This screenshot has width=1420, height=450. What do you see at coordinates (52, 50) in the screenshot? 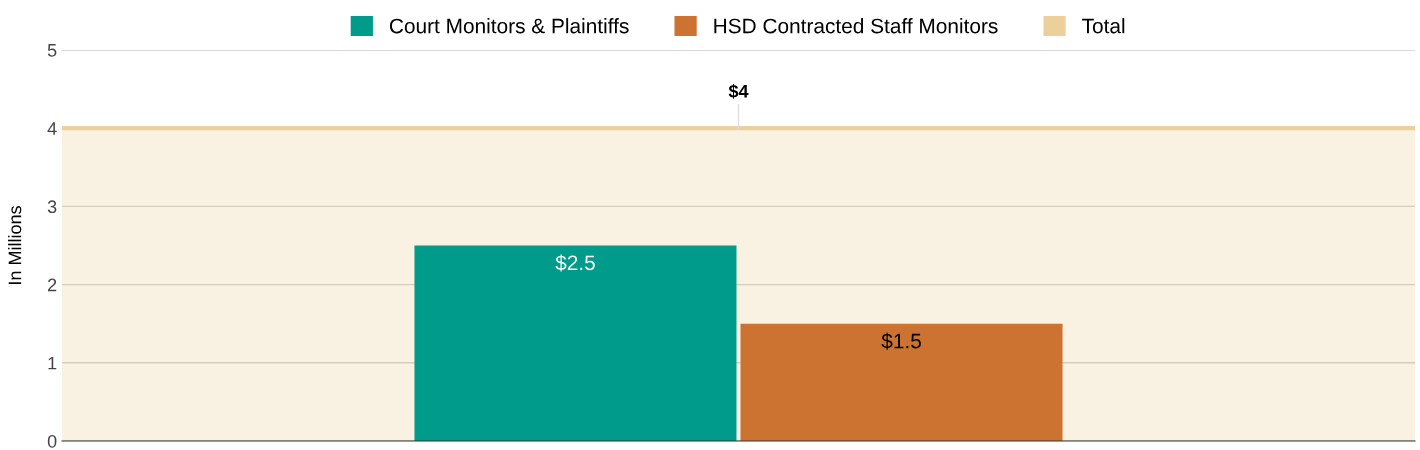
I see `y-tick-label: 5` at bounding box center [52, 50].